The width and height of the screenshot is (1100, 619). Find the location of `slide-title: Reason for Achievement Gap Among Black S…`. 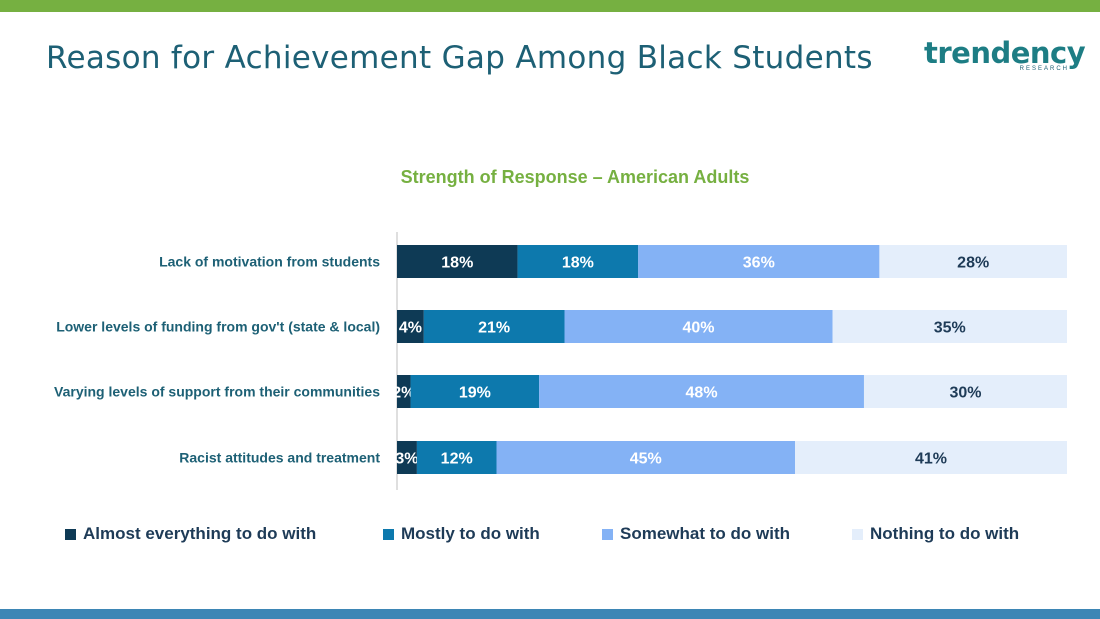

slide-title: Reason for Achievement Gap Among Black S… is located at coordinates (459, 58).